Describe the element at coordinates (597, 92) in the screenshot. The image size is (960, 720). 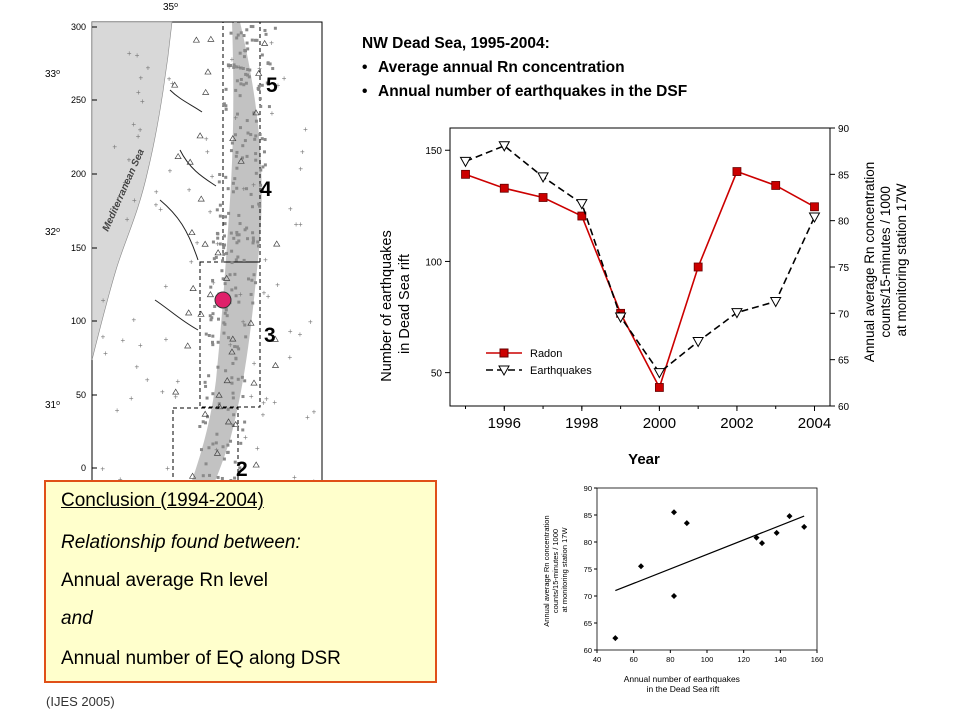
I see `header-bullet-2: Annual number of earthquakes in the DSF` at that location.